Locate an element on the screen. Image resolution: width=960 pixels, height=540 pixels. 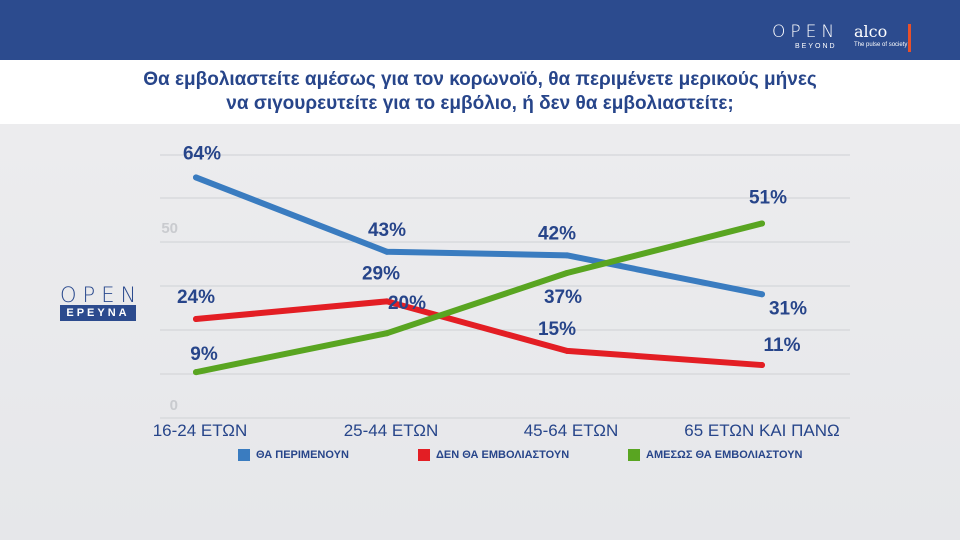
data-label: 31% is located at coordinates (788, 308).